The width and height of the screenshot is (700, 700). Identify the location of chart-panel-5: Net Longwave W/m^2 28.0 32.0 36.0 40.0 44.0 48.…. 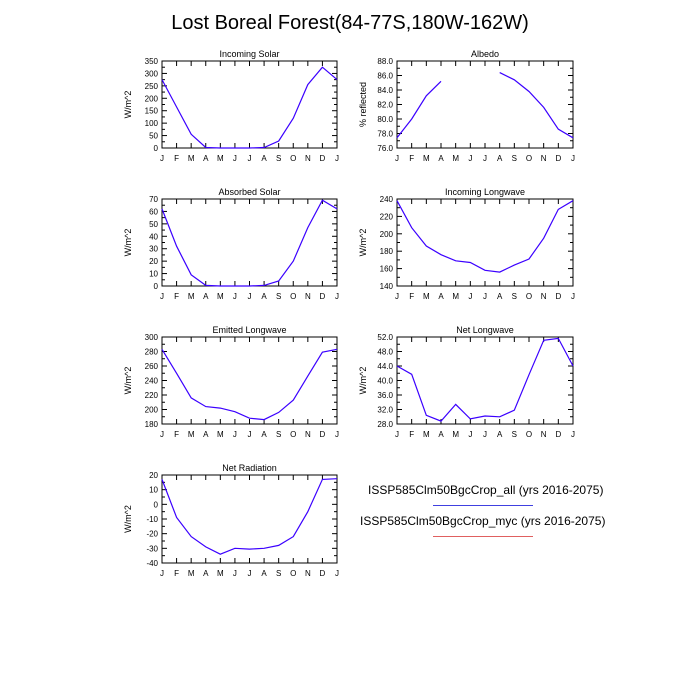
(466, 382).